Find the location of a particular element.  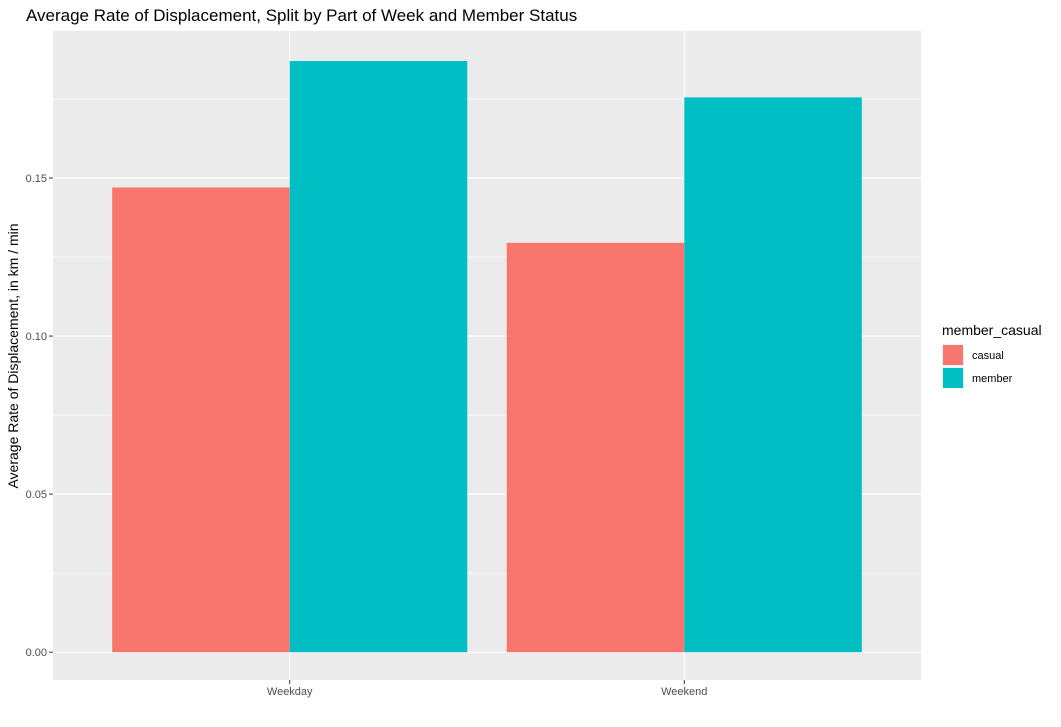

y-tick-label: 0.10 is located at coordinates (36, 337).